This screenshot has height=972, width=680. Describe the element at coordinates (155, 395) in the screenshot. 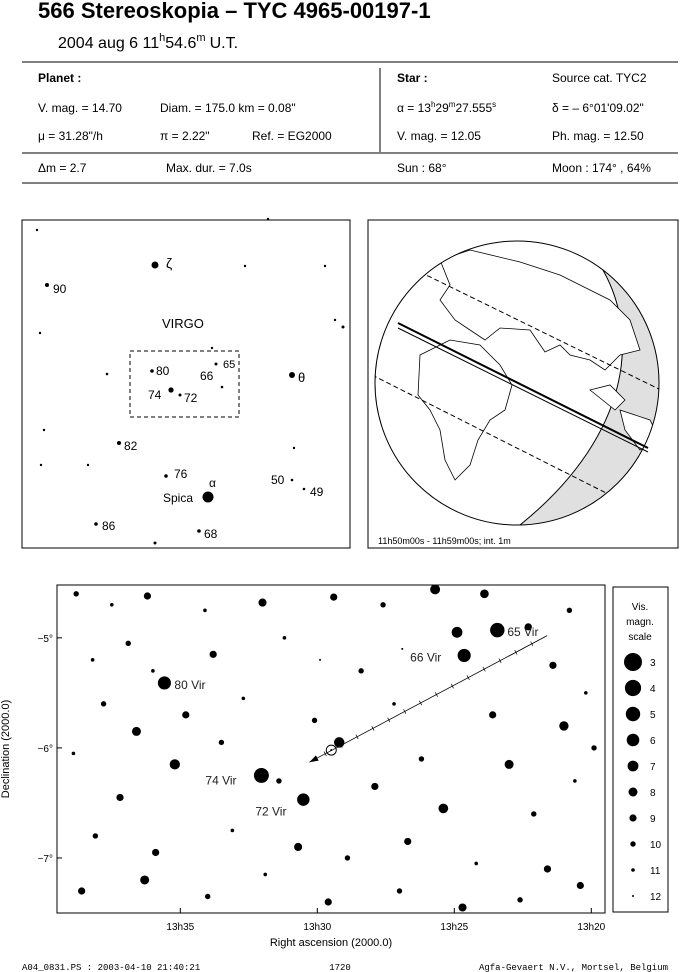

I see `finder-label: 74` at that location.